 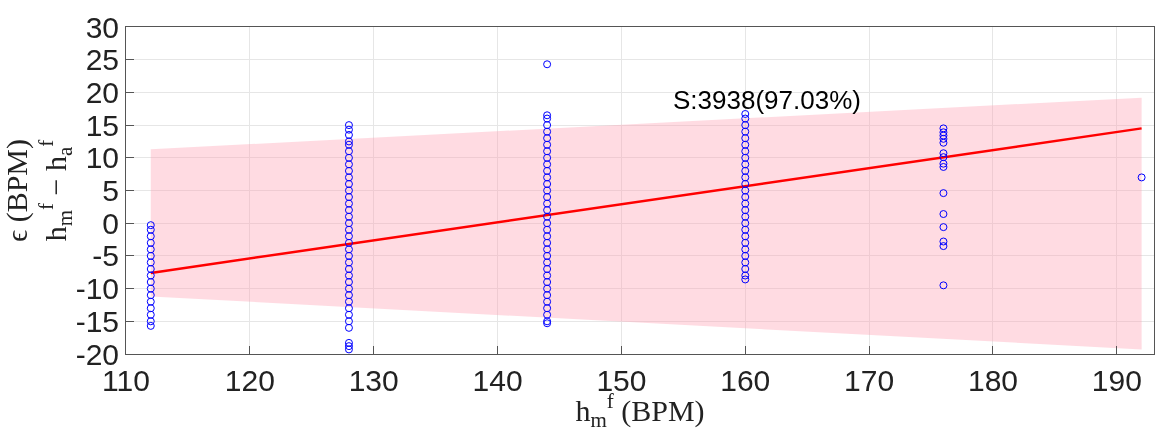 I want to click on x-tick-label: 190, so click(x=1116, y=380).